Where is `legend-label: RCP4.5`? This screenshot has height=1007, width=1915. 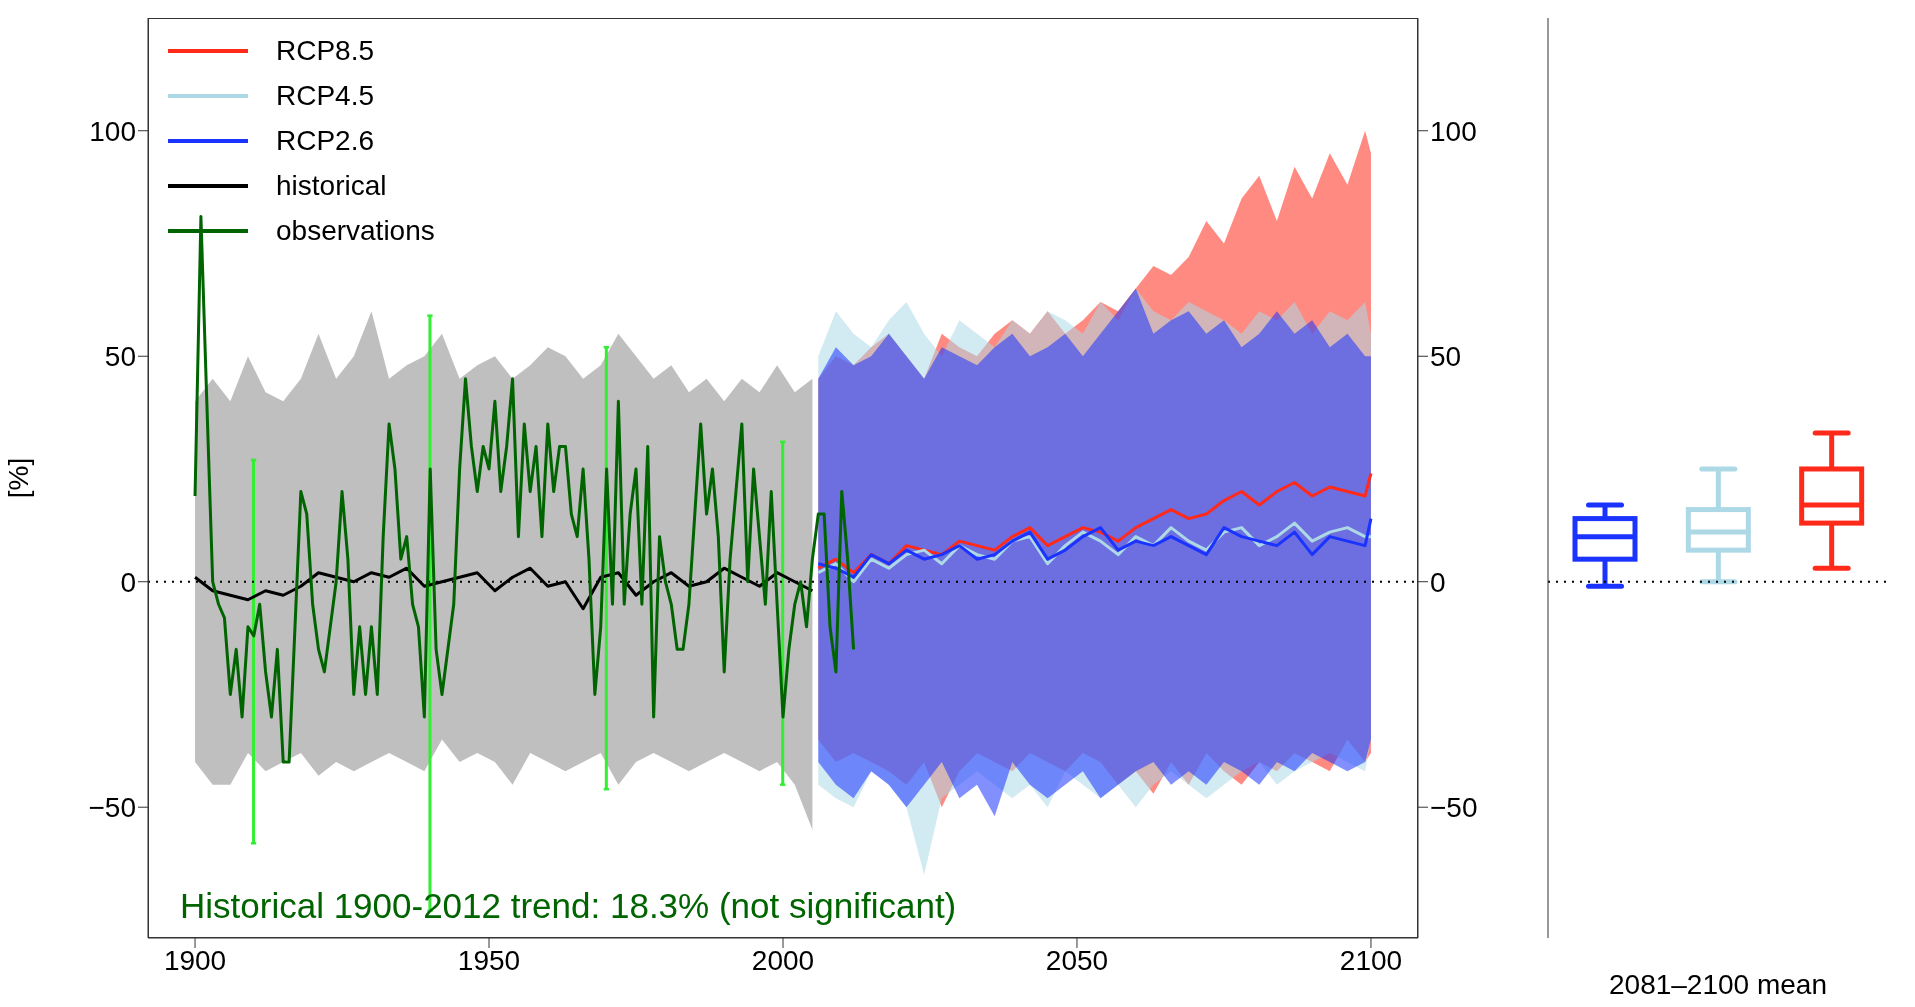
legend-label: RCP4.5 is located at coordinates (325, 95).